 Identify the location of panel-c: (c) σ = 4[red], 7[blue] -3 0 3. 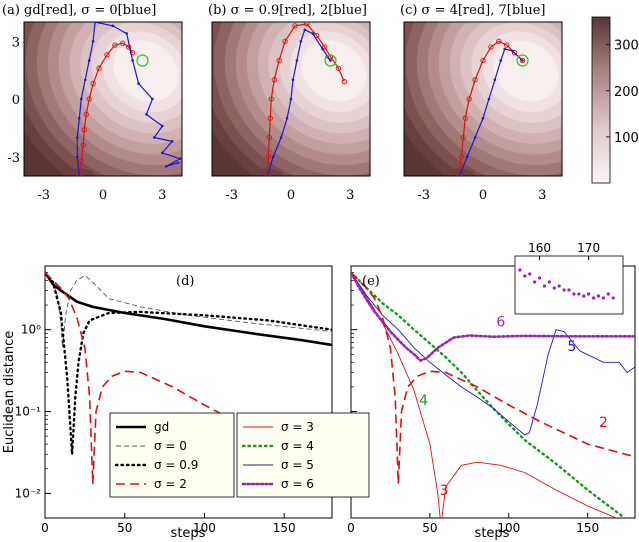
(481, 103).